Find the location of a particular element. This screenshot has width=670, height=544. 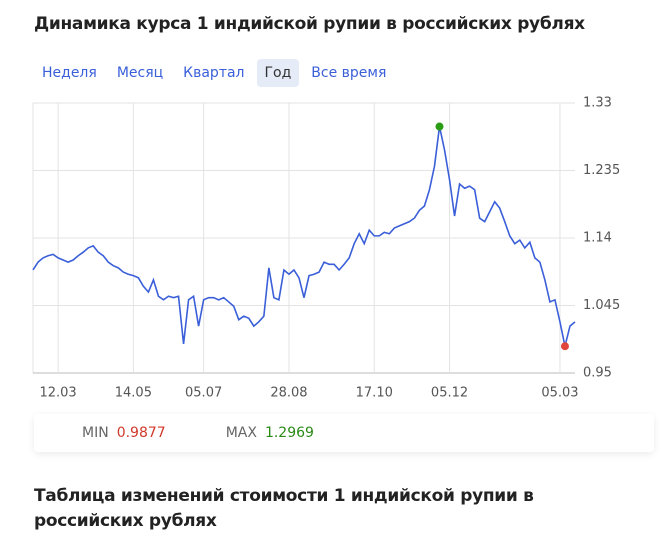

y-tick-label: 1.14 is located at coordinates (597, 238).